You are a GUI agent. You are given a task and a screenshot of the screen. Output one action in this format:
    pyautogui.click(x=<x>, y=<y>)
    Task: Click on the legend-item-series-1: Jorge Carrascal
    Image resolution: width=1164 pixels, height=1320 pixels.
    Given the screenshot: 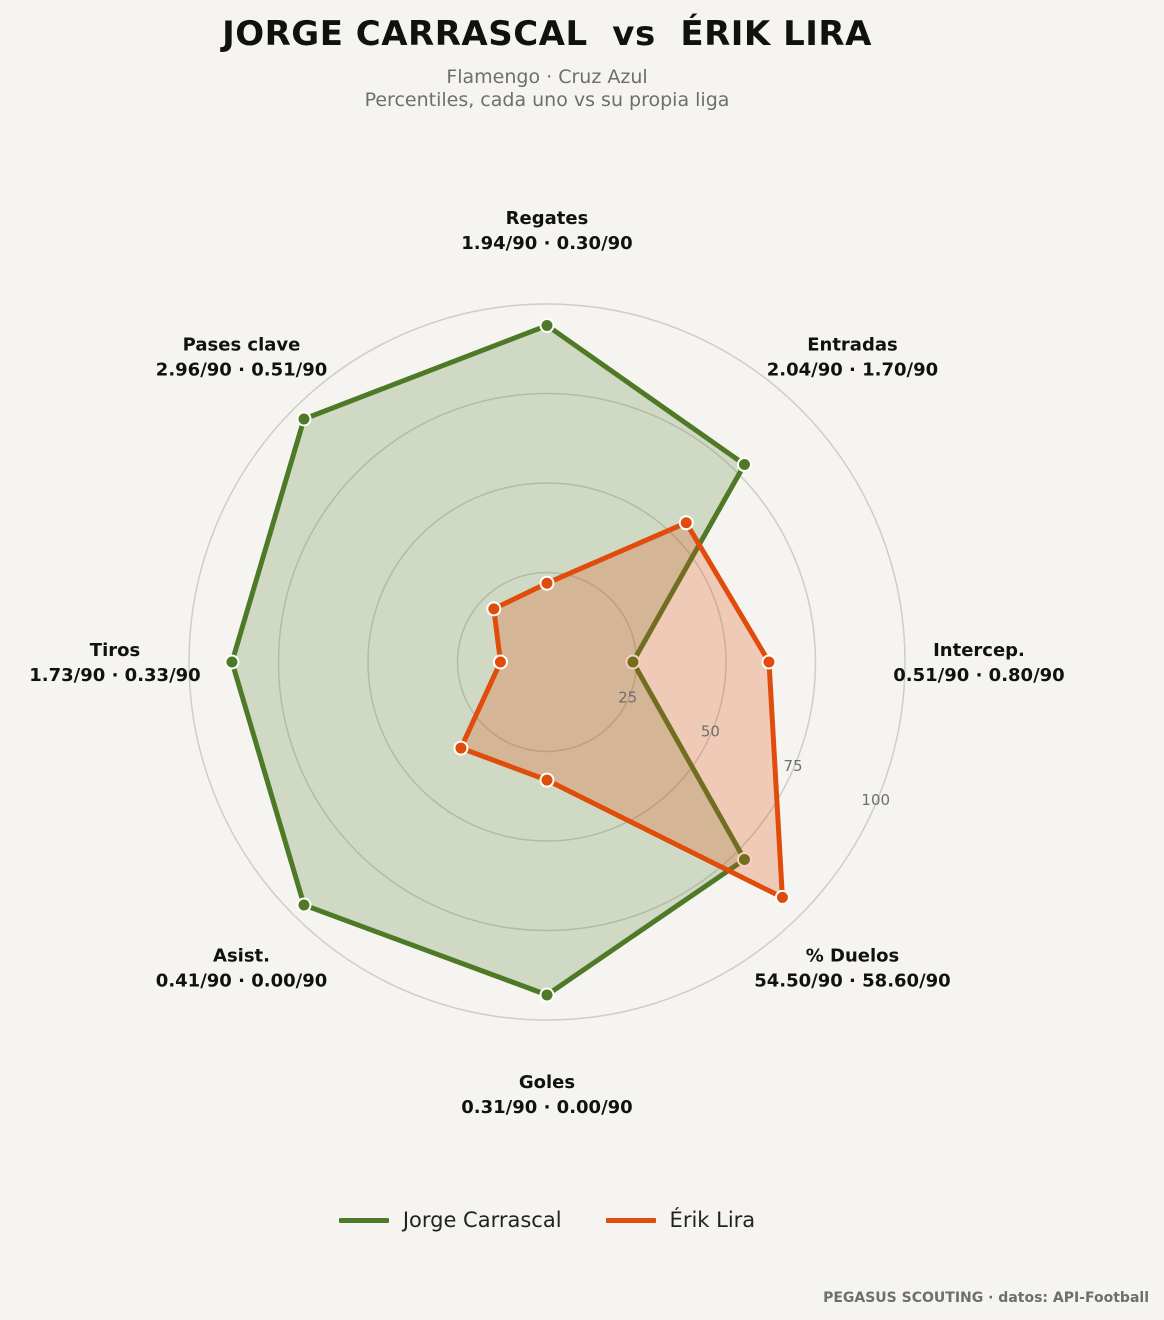 What is the action you would take?
    pyautogui.click(x=450, y=1220)
    